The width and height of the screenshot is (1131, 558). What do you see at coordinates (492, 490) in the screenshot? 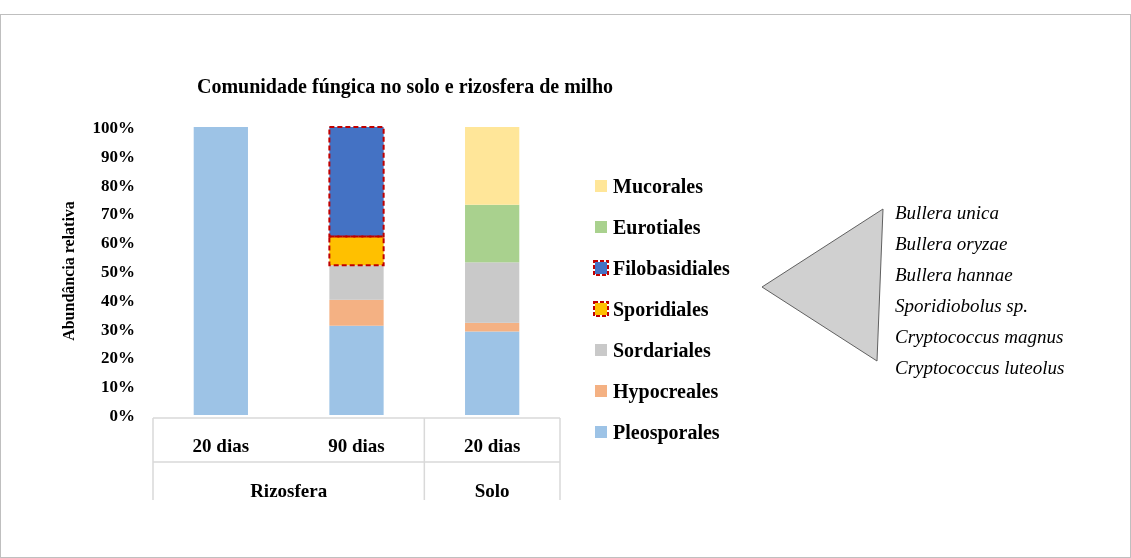
I see `text: Solo` at bounding box center [492, 490].